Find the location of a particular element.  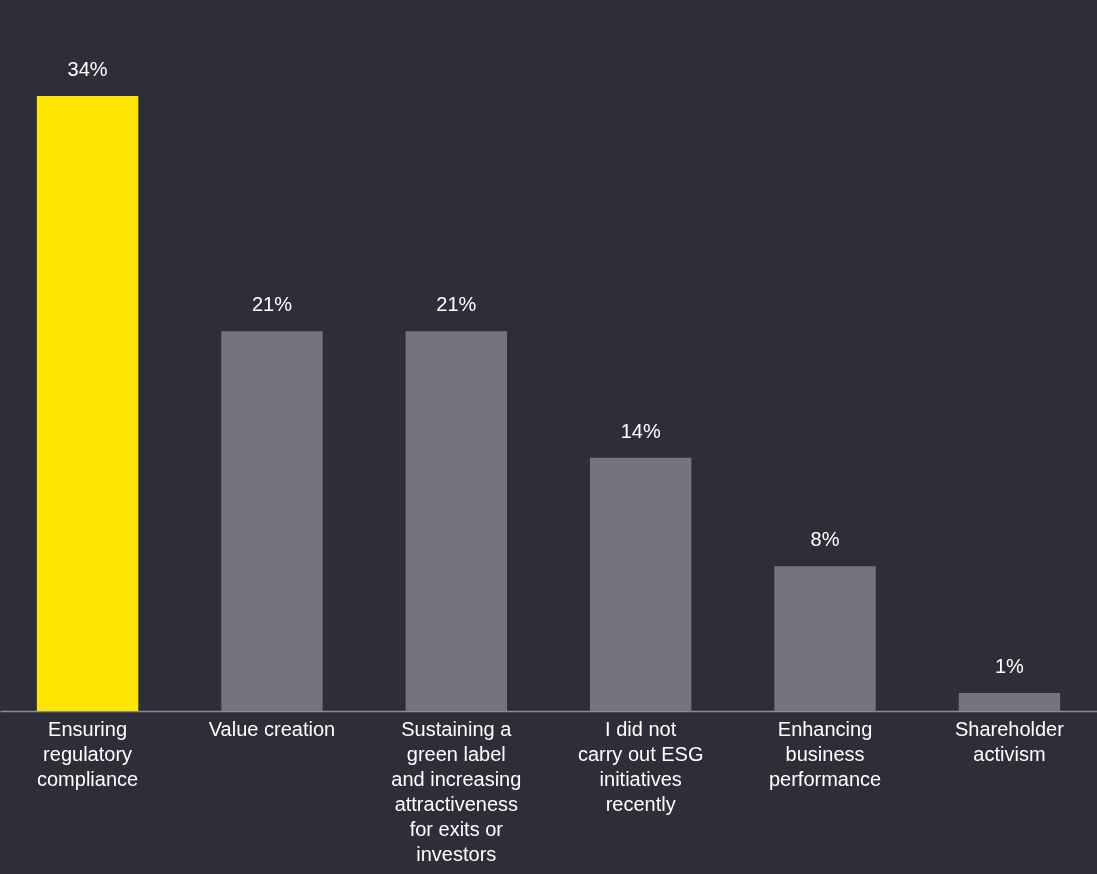

x-tick-label: I did not carry out ESG initiatives recently is located at coordinates (640, 766).